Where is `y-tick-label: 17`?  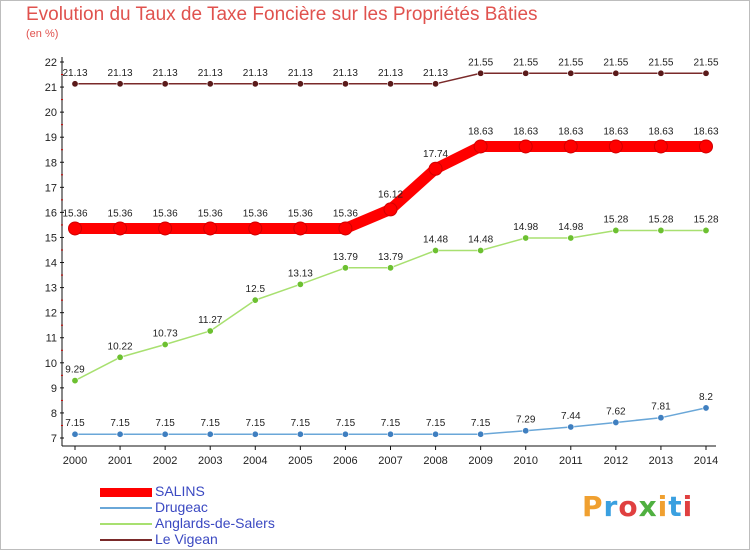
y-tick-label: 17 is located at coordinates (51, 188).